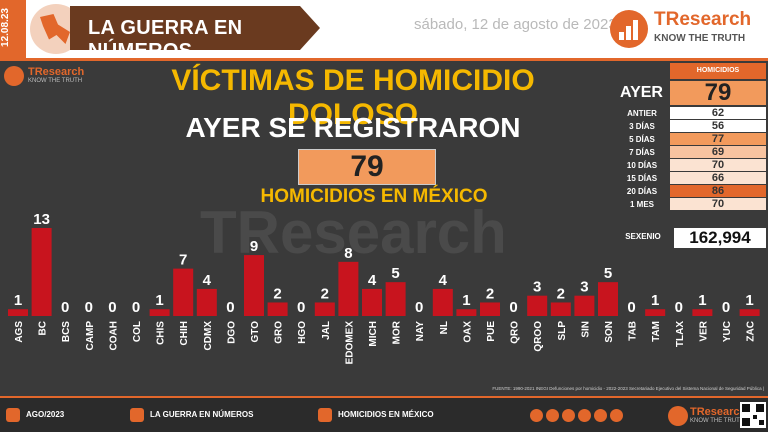  I want to click on web-icon, so click(616, 415).